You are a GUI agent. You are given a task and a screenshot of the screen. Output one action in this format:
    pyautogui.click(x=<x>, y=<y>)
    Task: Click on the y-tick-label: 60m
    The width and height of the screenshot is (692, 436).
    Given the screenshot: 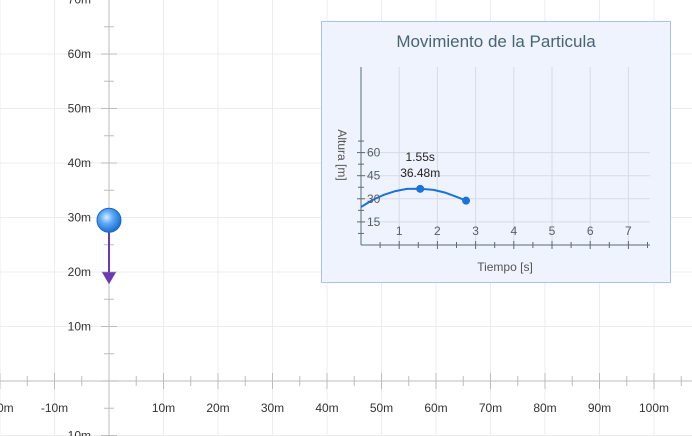 What is the action you would take?
    pyautogui.click(x=79, y=54)
    